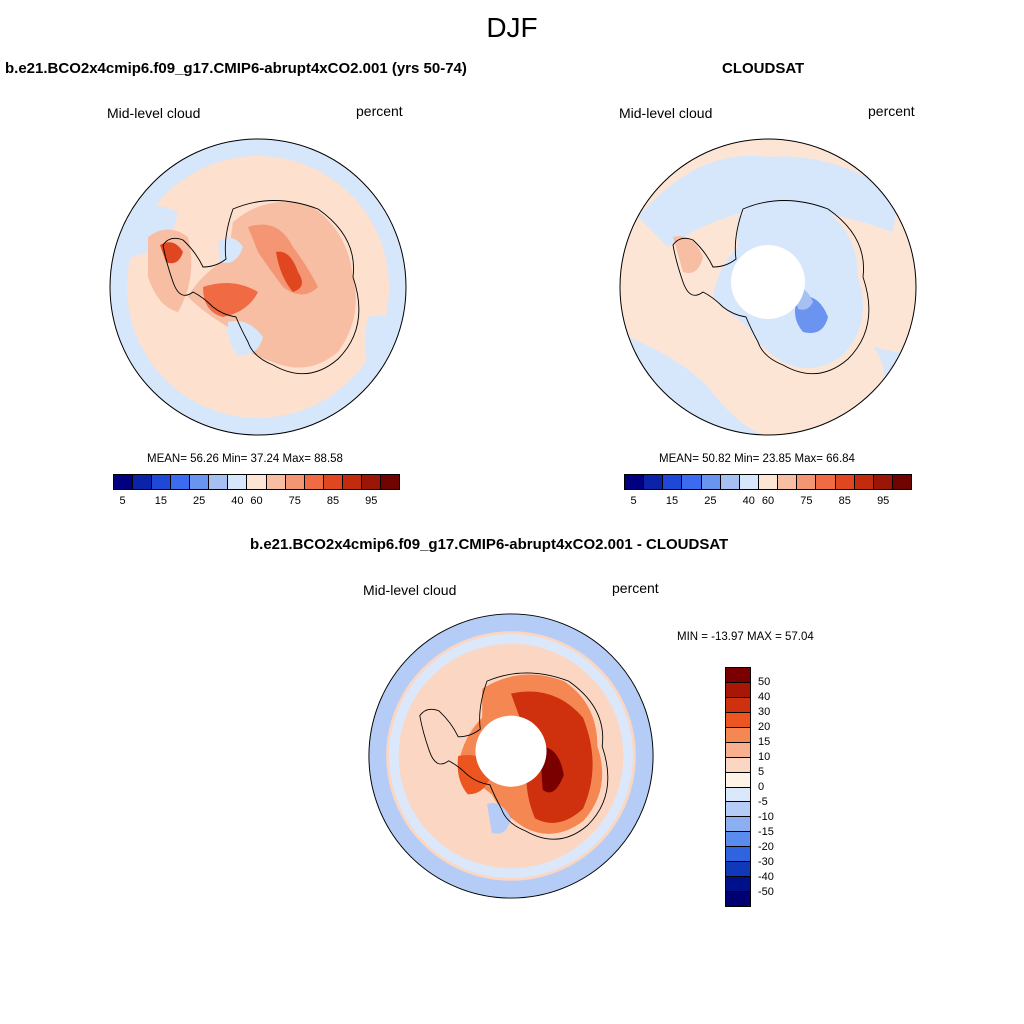 This screenshot has width=1024, height=1024. Describe the element at coordinates (199, 501) in the screenshot. I see `colorbar-tick-label: 25` at that location.